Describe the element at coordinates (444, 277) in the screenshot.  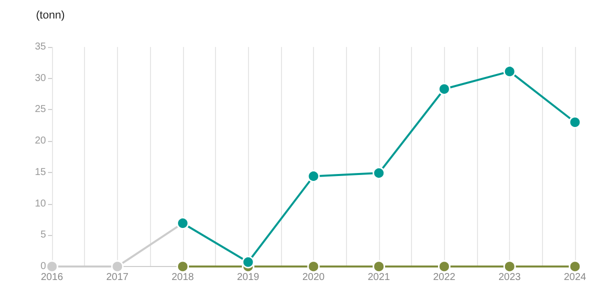
I see `x-tick-label: 2022` at that location.